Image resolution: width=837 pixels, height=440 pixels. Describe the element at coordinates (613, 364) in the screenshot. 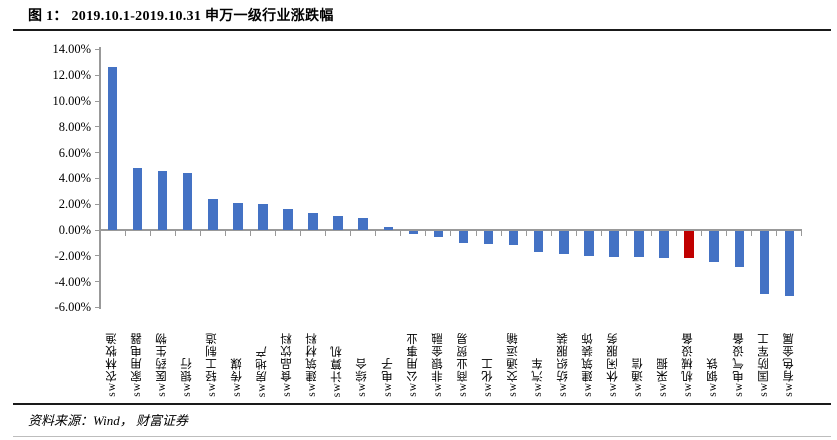

I see `x-axis-label-text: sw休闲服务` at that location.